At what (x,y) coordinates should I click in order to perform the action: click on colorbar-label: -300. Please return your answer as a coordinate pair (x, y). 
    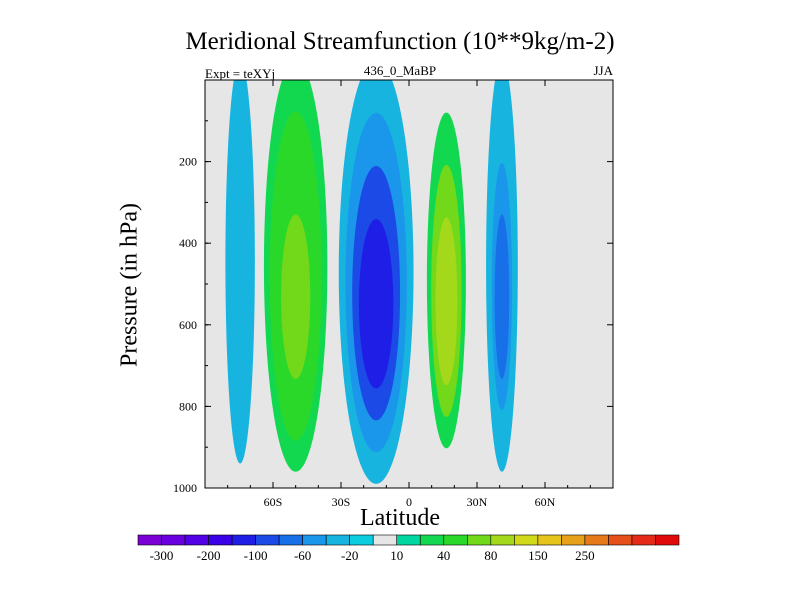
    Looking at the image, I should click on (162, 555).